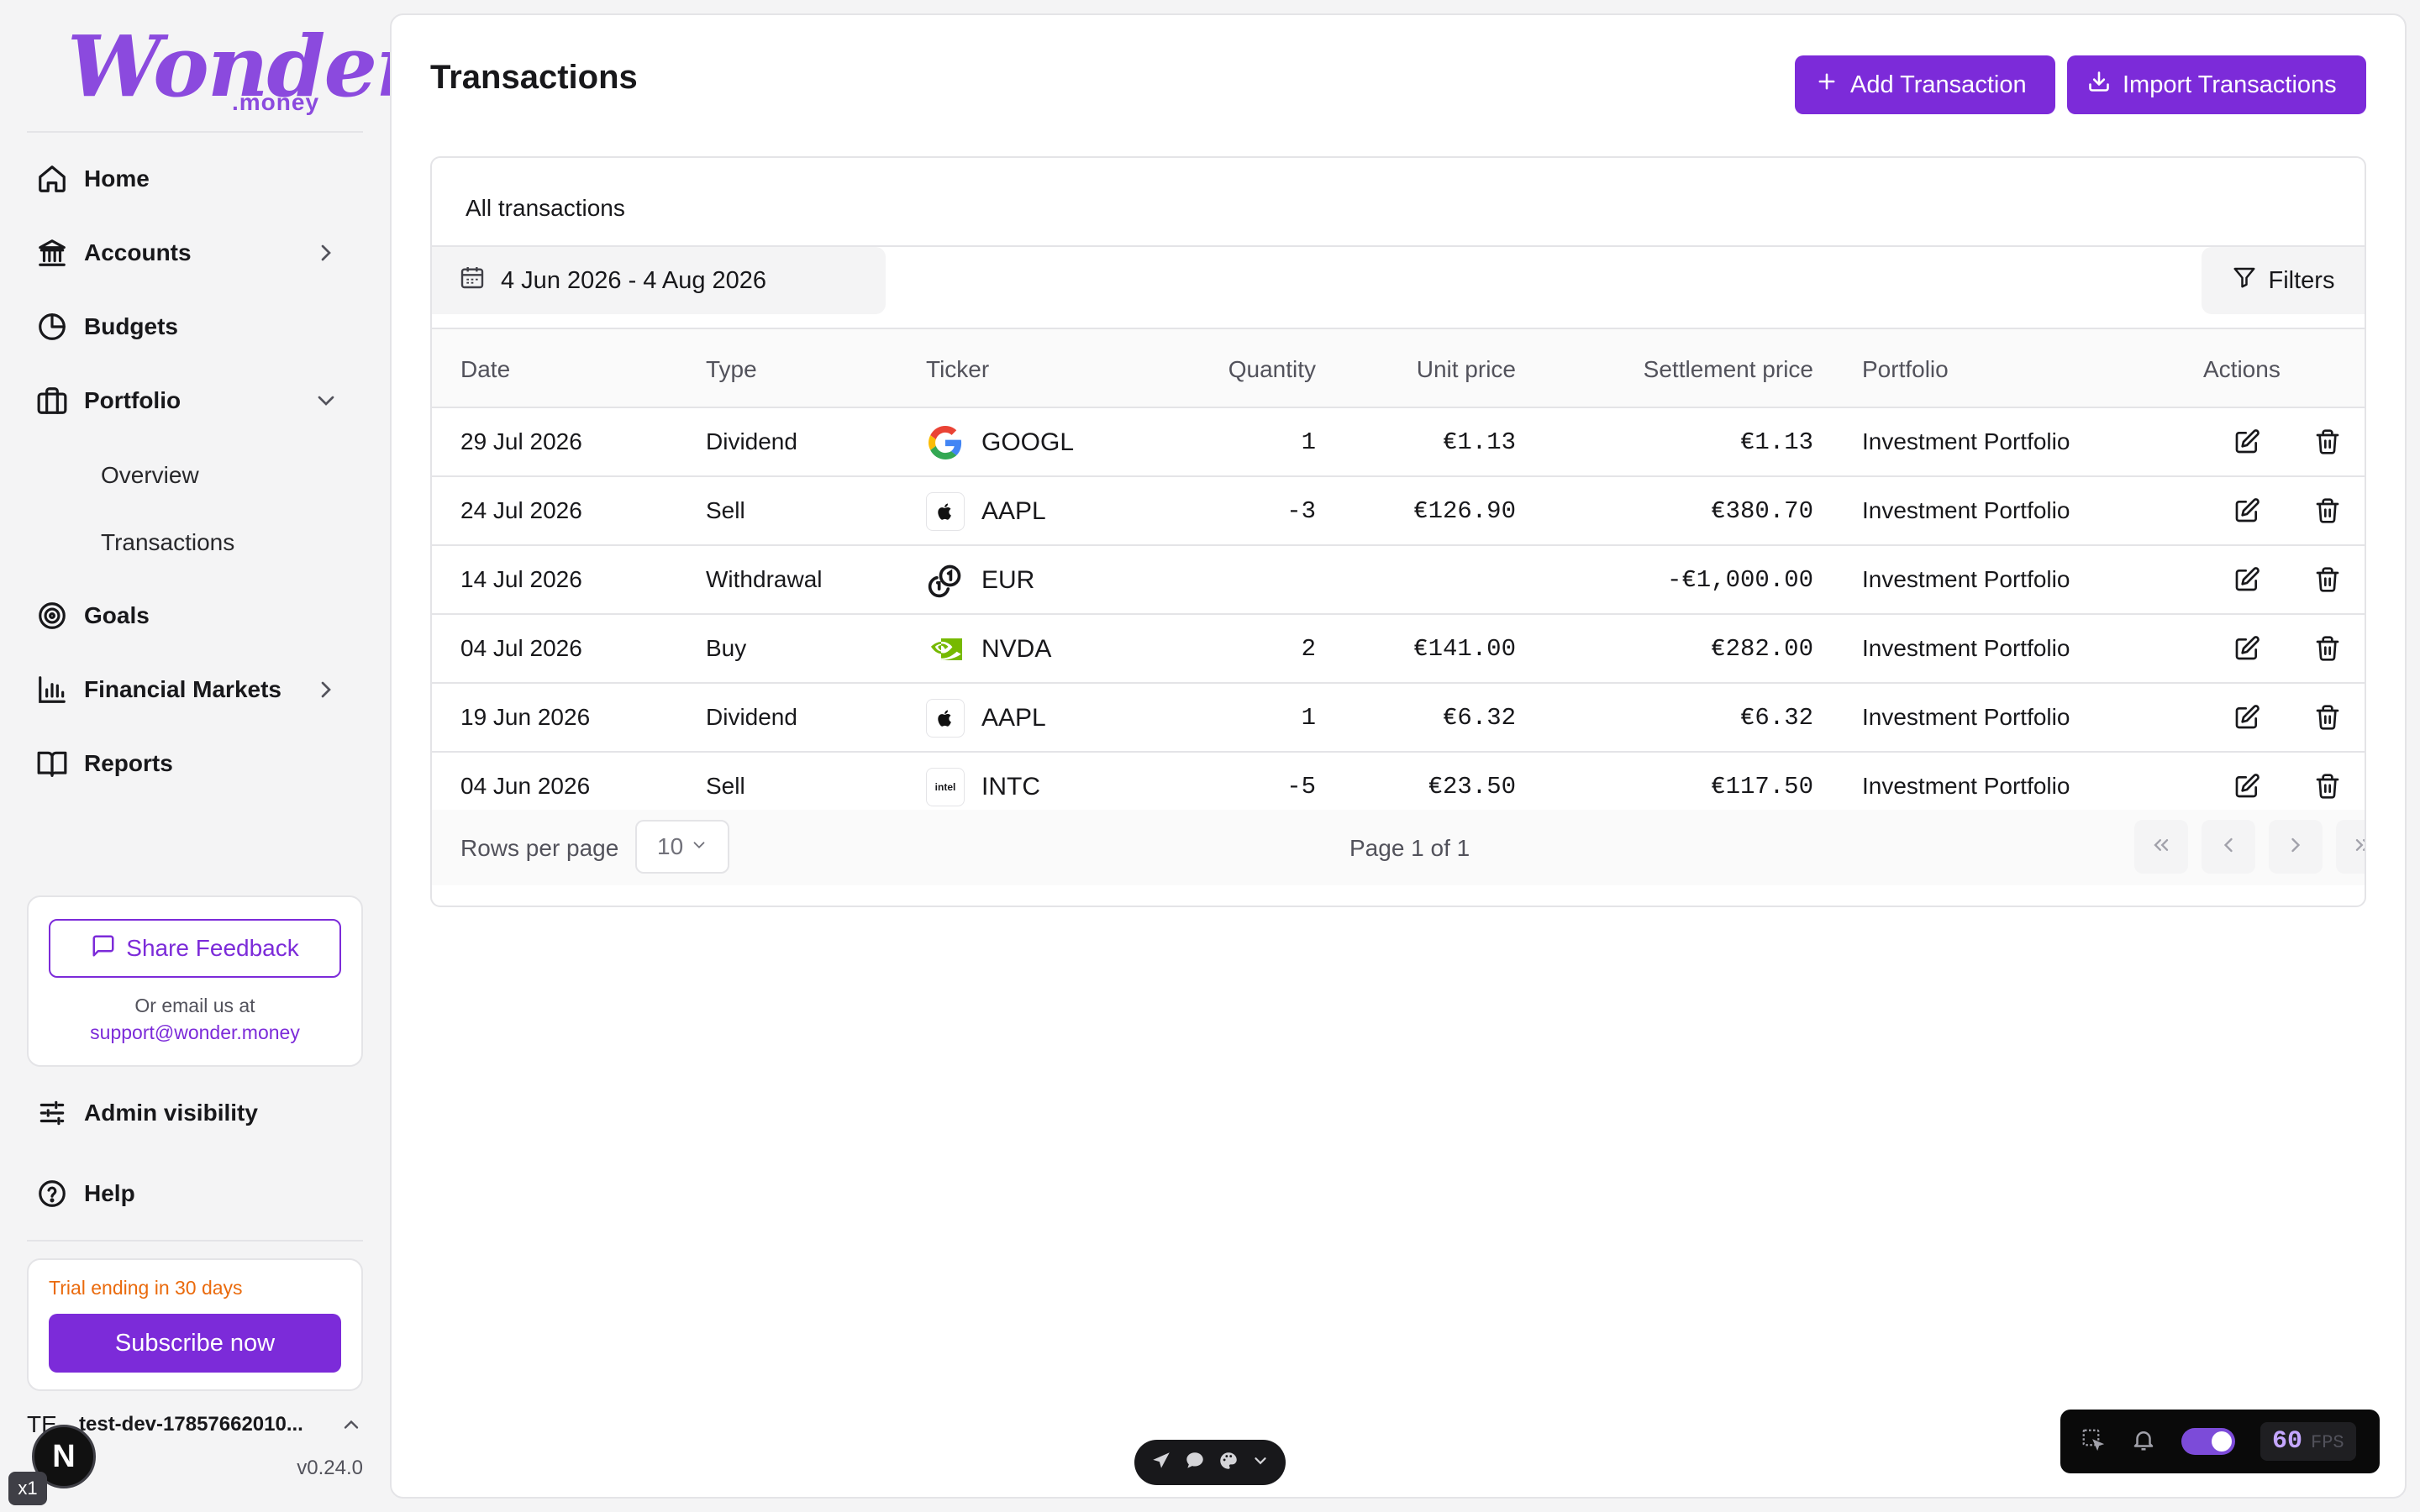 Image resolution: width=2420 pixels, height=1512 pixels. What do you see at coordinates (732, 369) in the screenshot?
I see `column-header-type: Type` at bounding box center [732, 369].